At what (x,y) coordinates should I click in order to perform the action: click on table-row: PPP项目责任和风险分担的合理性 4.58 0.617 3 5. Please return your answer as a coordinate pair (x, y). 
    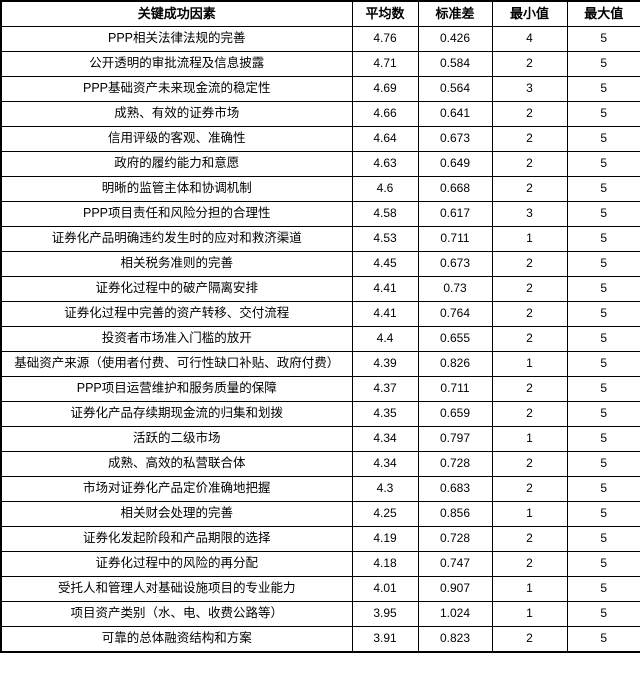
    Looking at the image, I should click on (320, 214).